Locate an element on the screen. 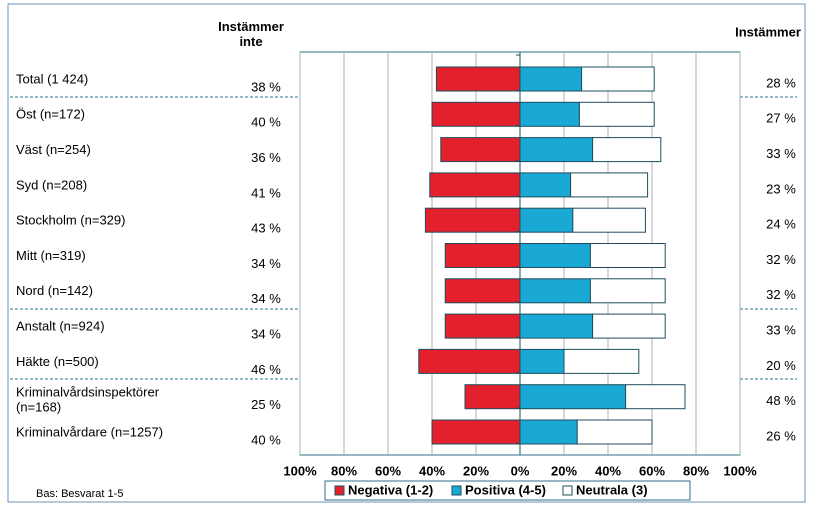  category-label: Kriminalvårdsinspektörer (n=168) is located at coordinates (88, 400).